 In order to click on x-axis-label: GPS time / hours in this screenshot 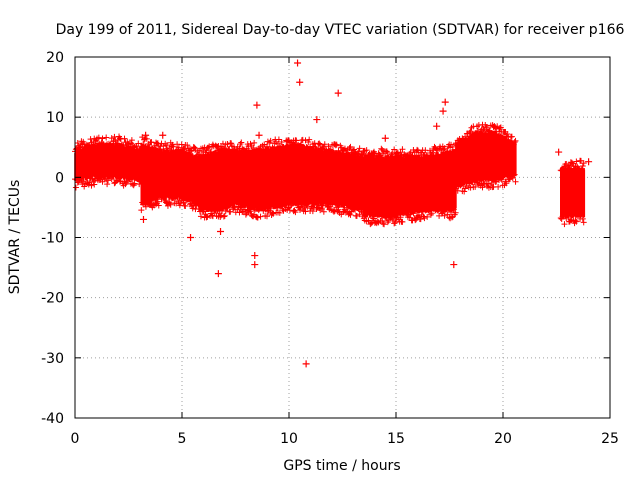, I will do `click(341, 466)`.